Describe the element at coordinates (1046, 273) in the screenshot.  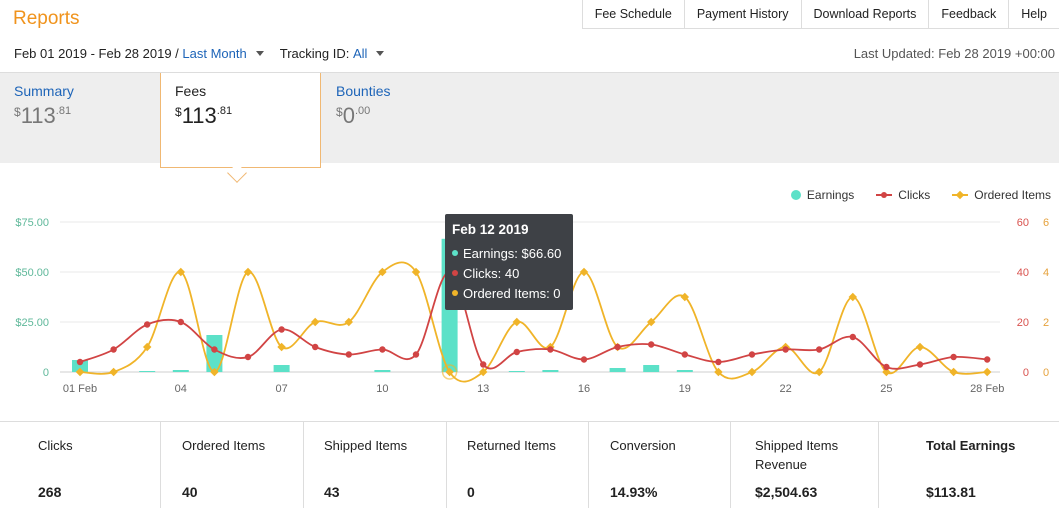
I see `y-tick-ordered: 4` at that location.